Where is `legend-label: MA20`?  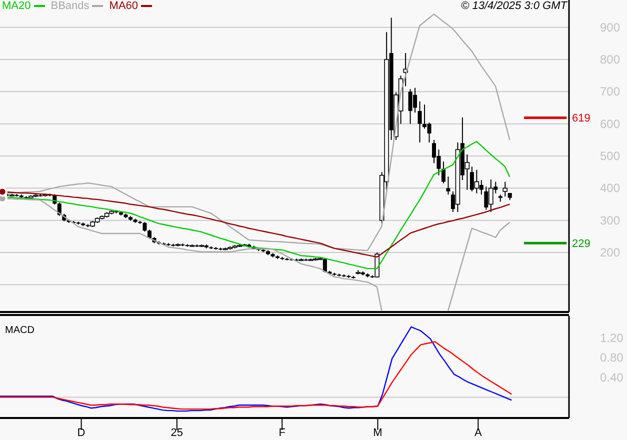
legend-label: MA20 is located at coordinates (16, 6).